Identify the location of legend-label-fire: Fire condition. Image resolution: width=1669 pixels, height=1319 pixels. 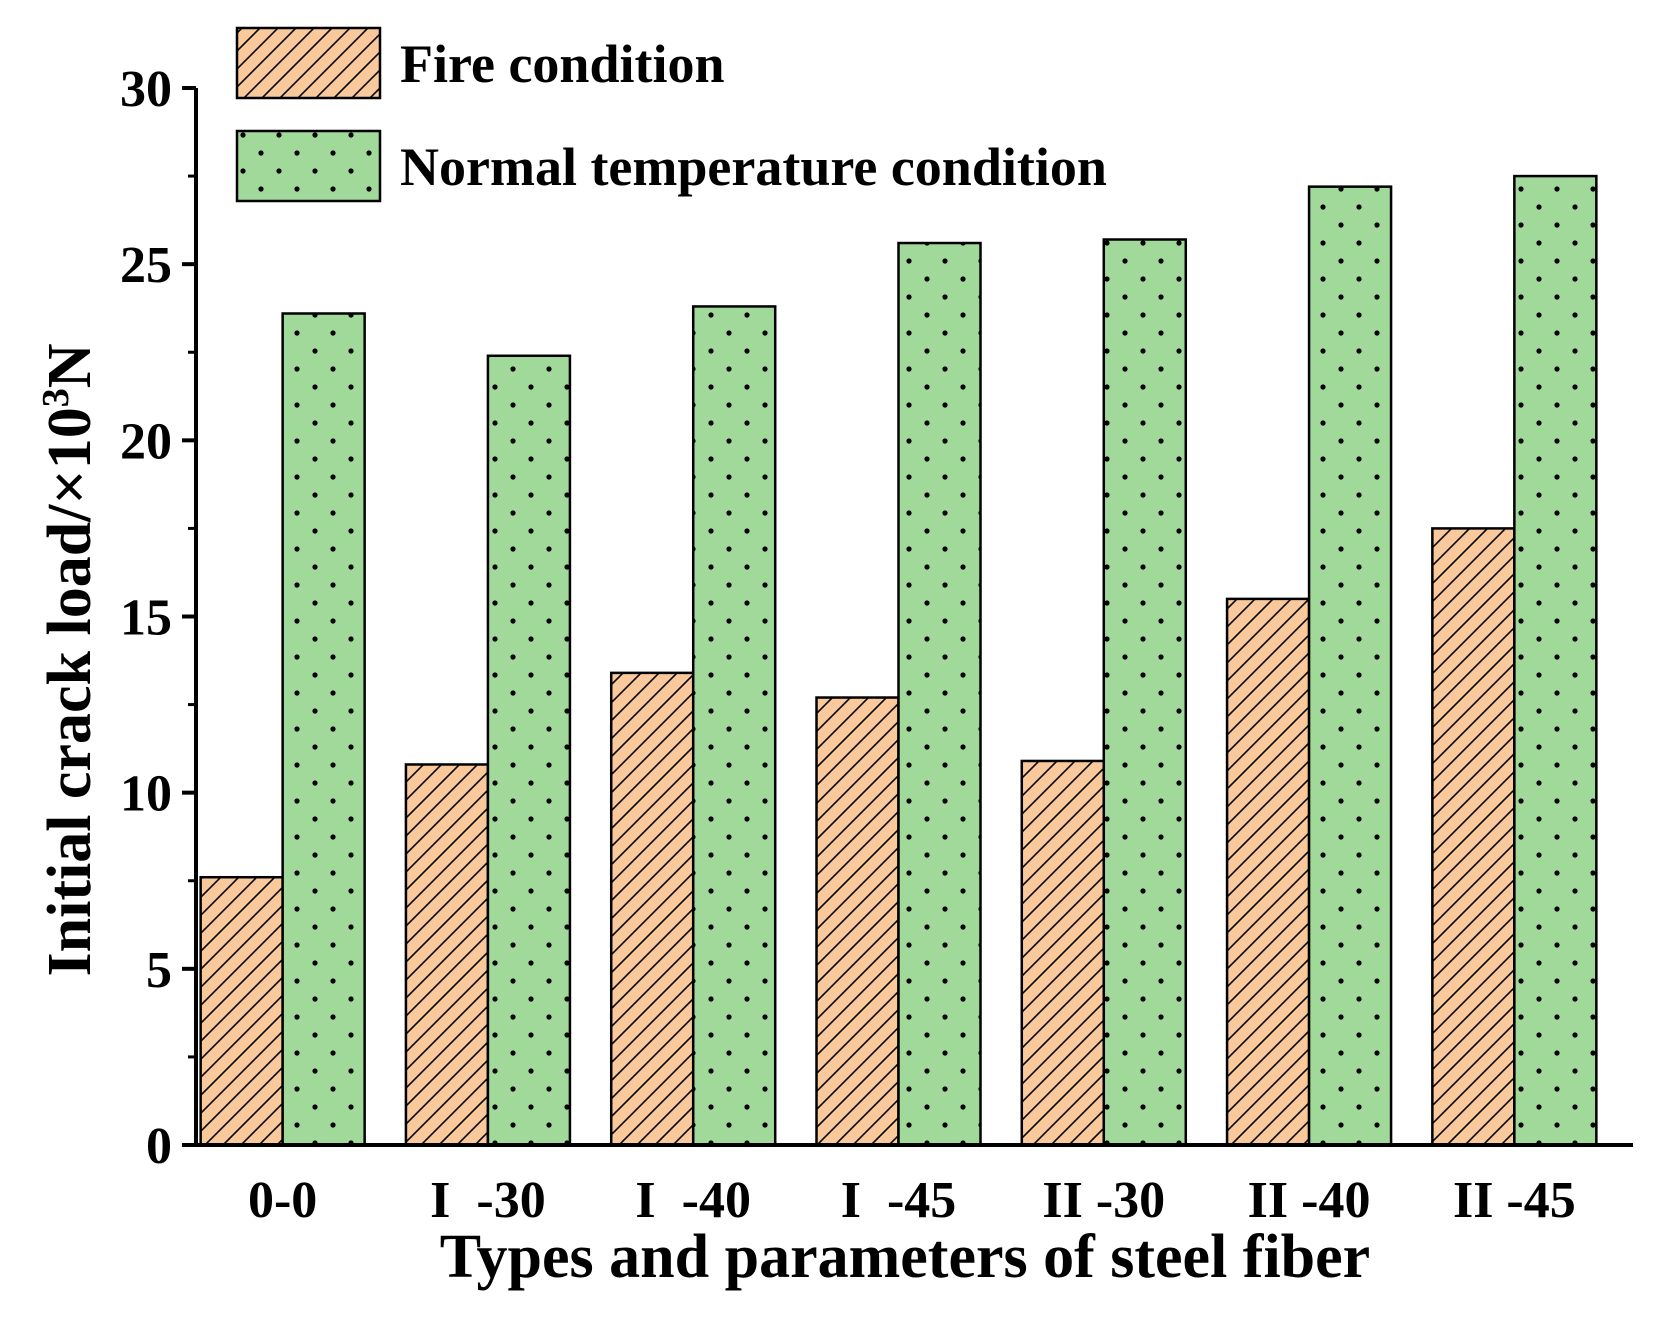
(562, 64).